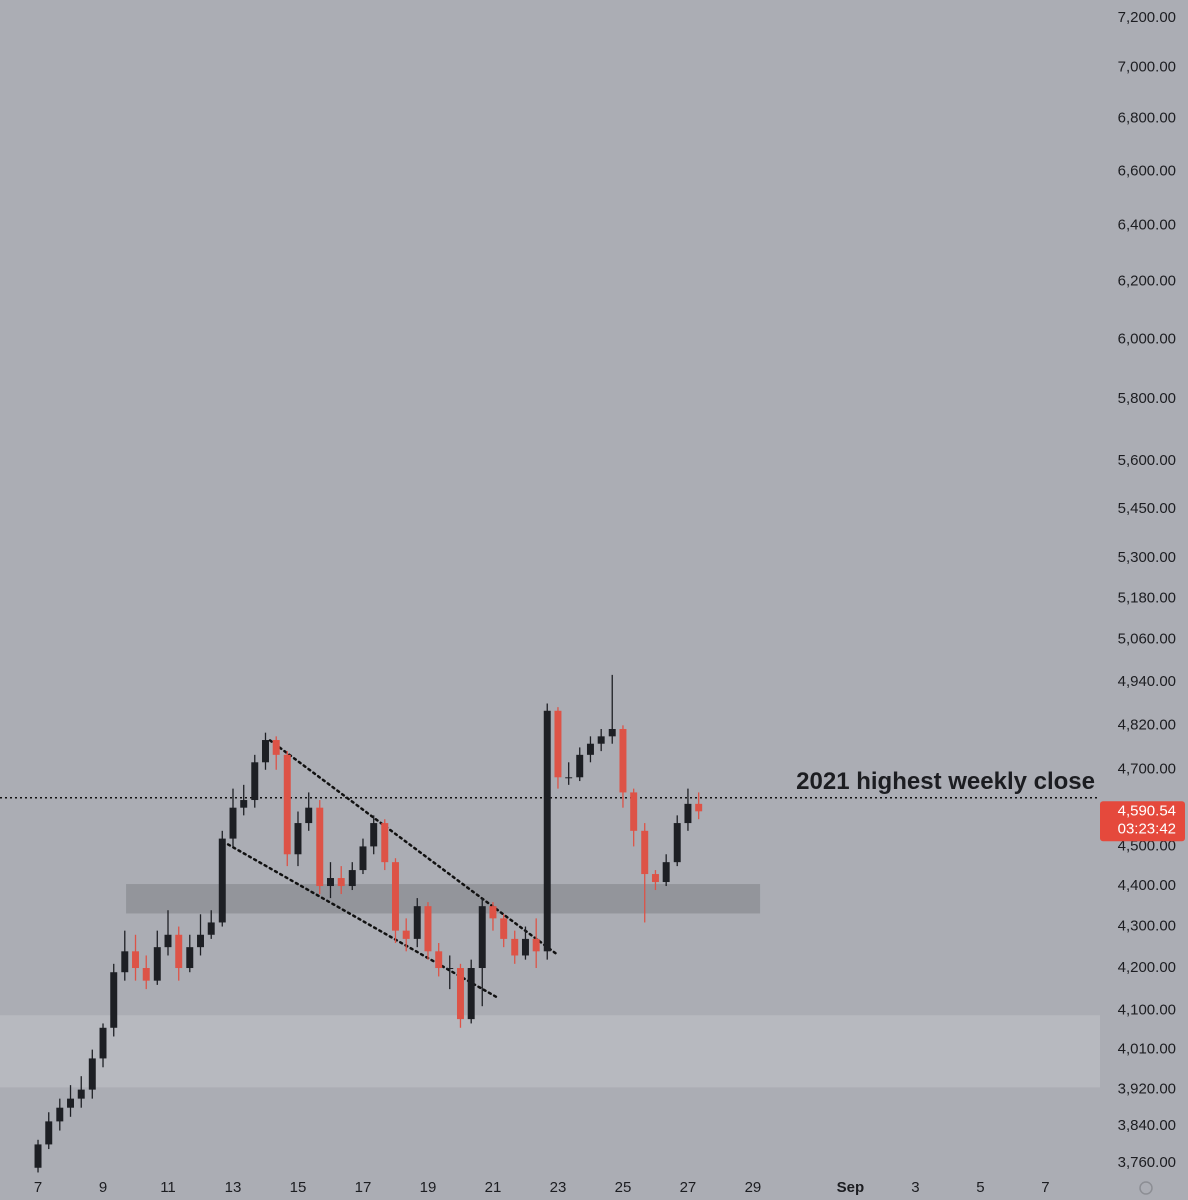 This screenshot has height=1200, width=1188. Describe the element at coordinates (1147, 724) in the screenshot. I see `y-tick-label: 4,820.00` at that location.